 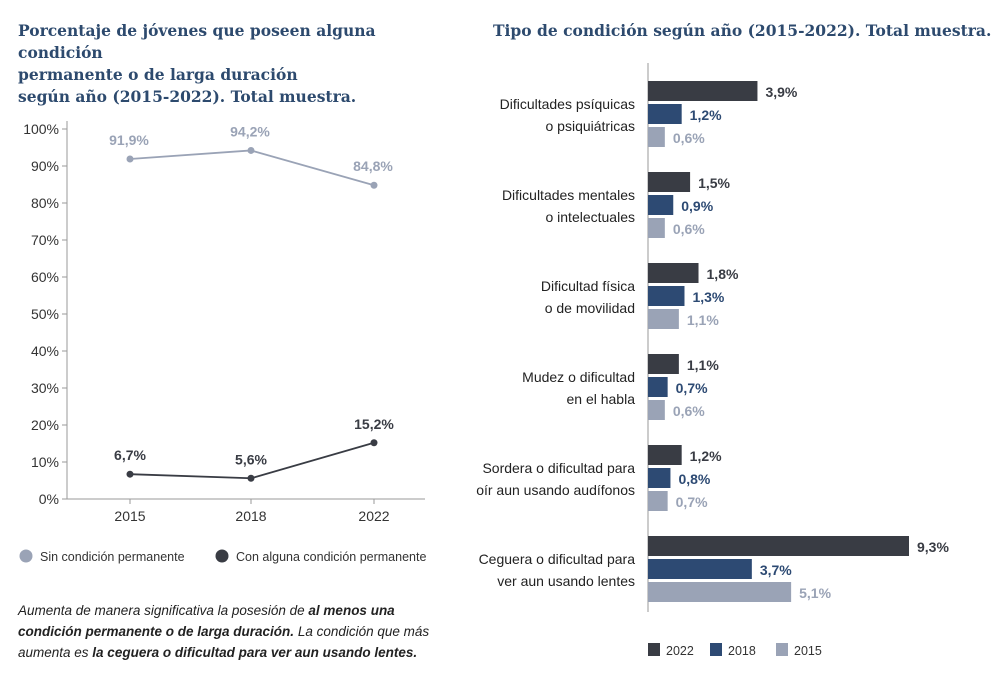 I want to click on y-tick-label: 100%, so click(x=41, y=129).